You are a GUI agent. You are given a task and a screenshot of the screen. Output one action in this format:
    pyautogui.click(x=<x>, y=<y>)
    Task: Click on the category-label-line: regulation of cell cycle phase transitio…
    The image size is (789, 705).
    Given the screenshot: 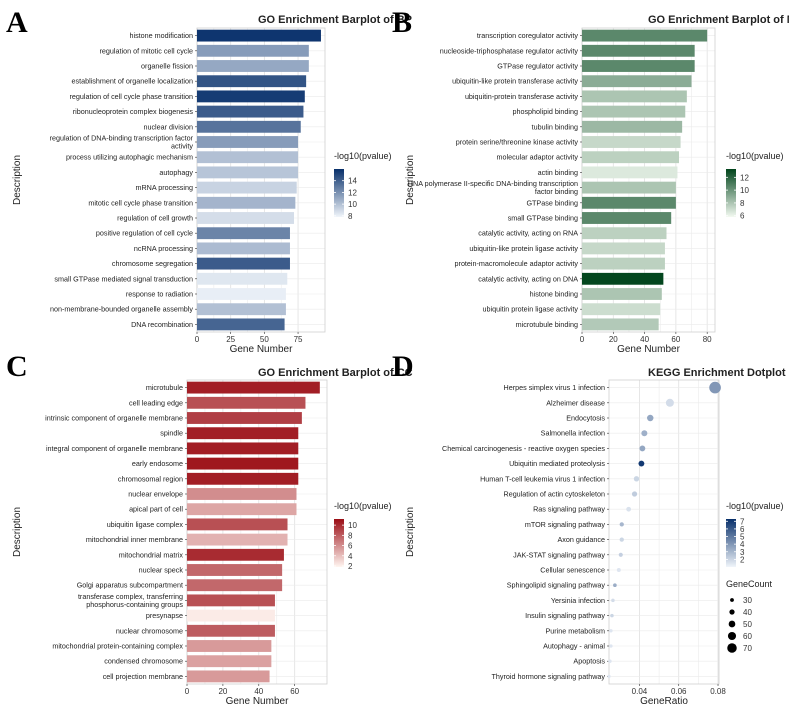 What is the action you would take?
    pyautogui.click(x=131, y=96)
    